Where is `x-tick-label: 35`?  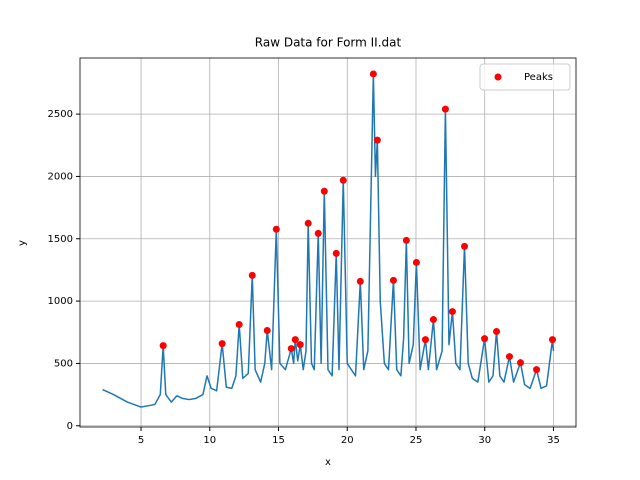
x-tick-label: 35 is located at coordinates (553, 440).